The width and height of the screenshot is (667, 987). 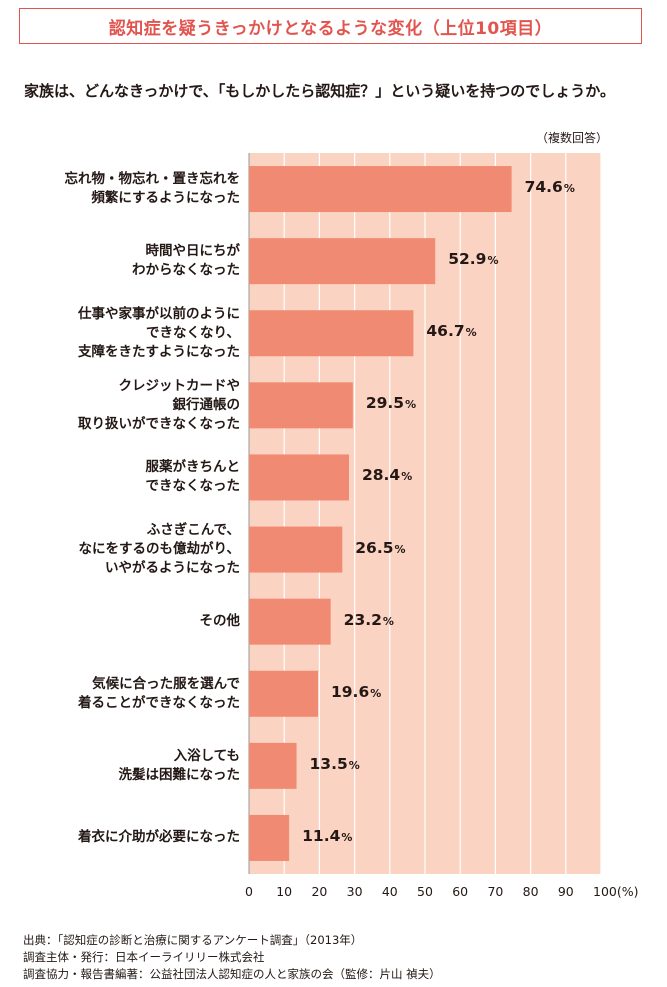 What do you see at coordinates (425, 891) in the screenshot?
I see `x-tick-label: 50` at bounding box center [425, 891].